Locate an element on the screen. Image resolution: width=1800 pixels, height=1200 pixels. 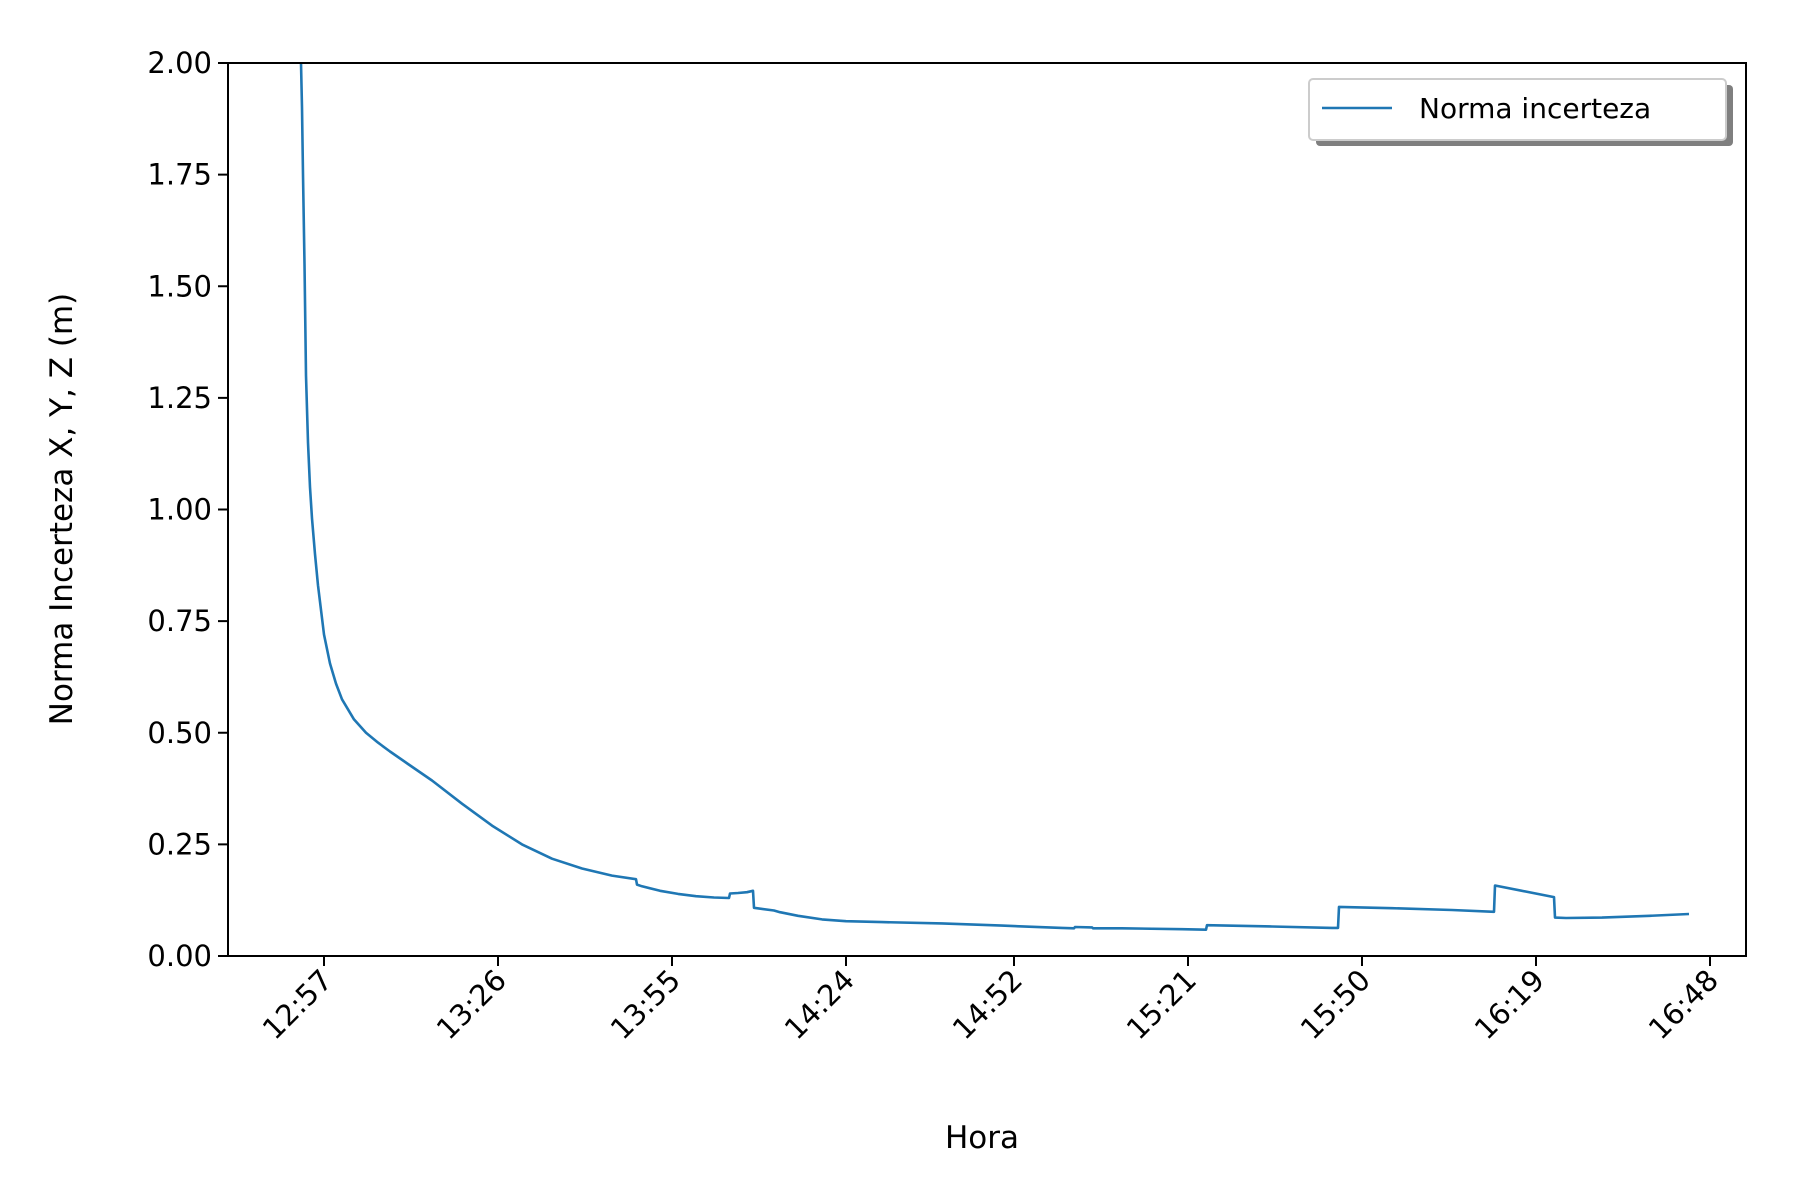
x-tick-label: 15:21 is located at coordinates (1161, 1004).